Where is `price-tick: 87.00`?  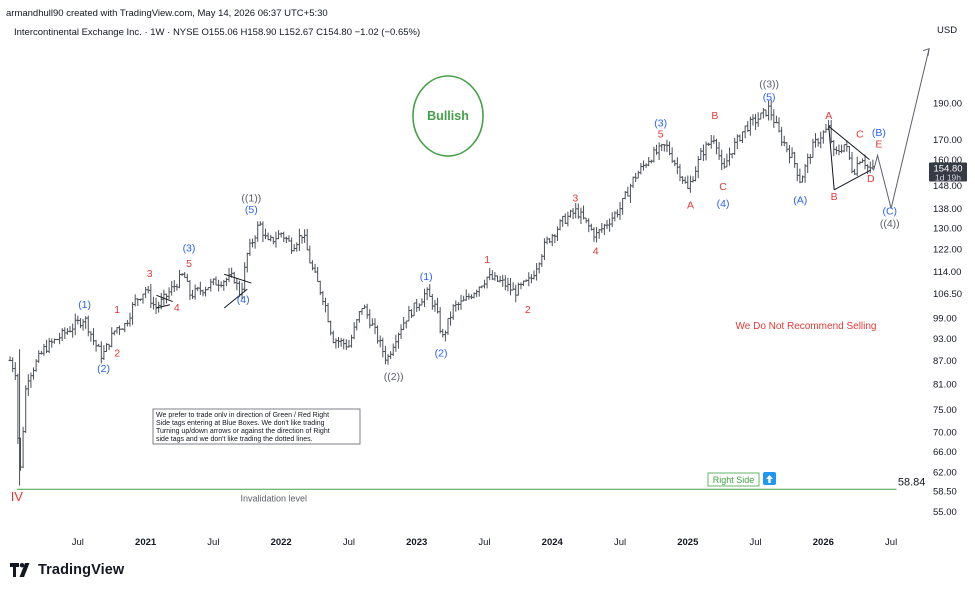
price-tick: 87.00 is located at coordinates (945, 361).